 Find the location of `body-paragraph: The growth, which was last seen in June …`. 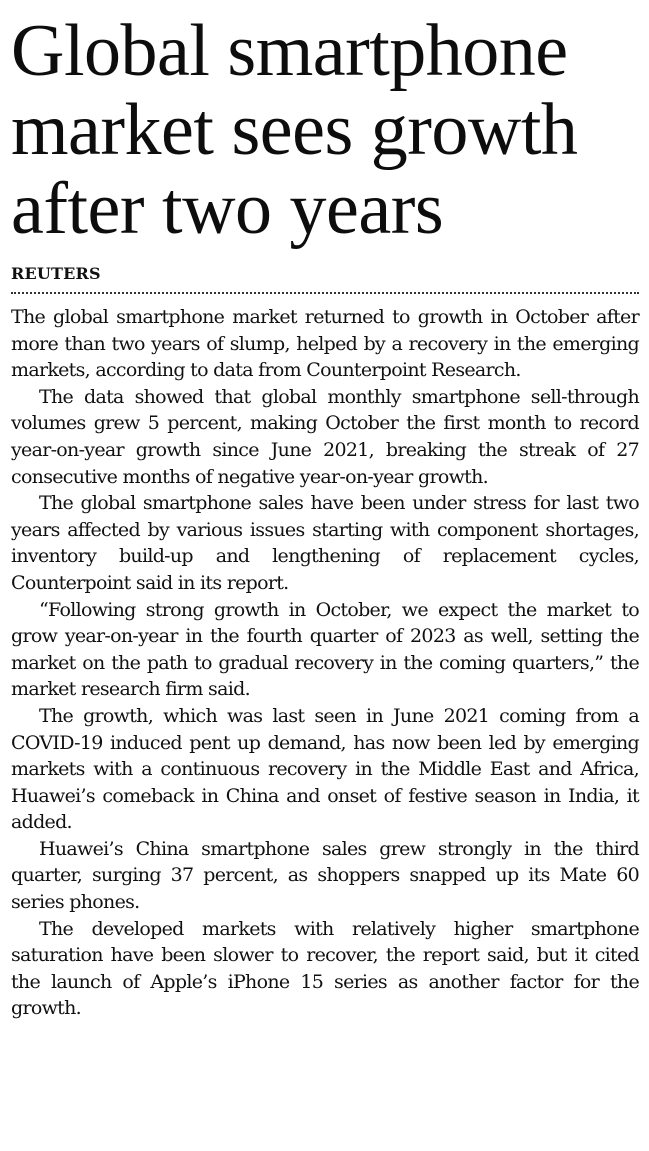

body-paragraph: The growth, which was last seen in June … is located at coordinates (325, 769).